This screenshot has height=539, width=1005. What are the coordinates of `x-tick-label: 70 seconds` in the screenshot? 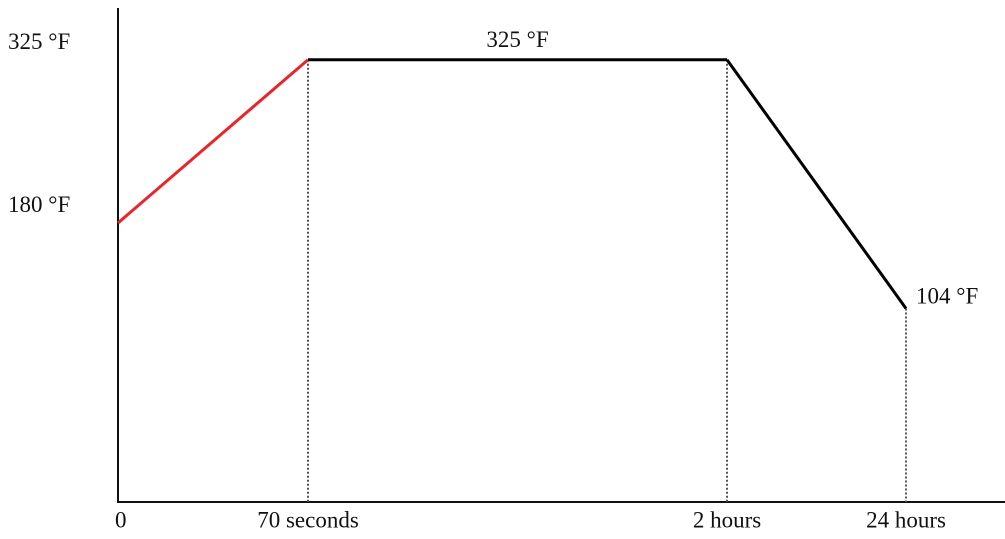 It's located at (308, 519).